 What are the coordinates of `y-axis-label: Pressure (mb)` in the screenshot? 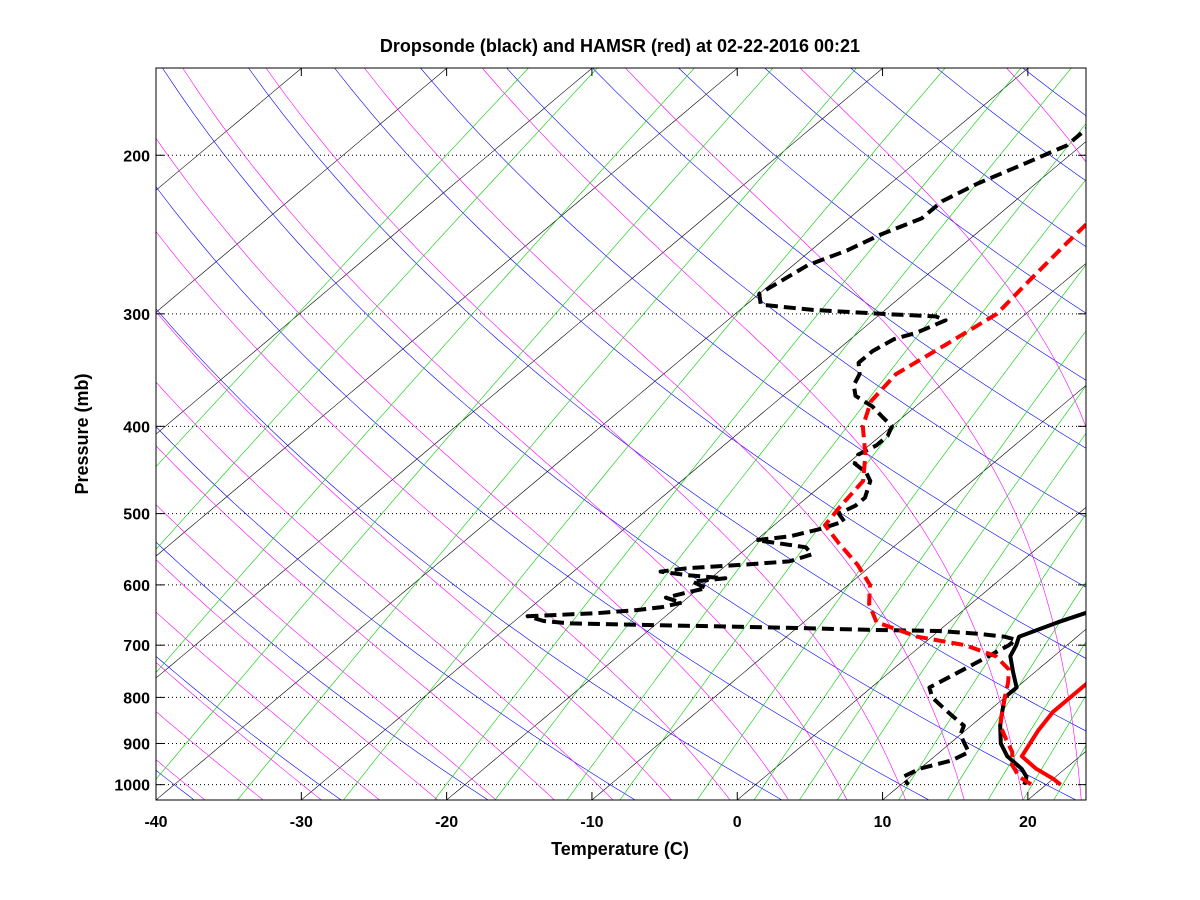 It's located at (82, 433).